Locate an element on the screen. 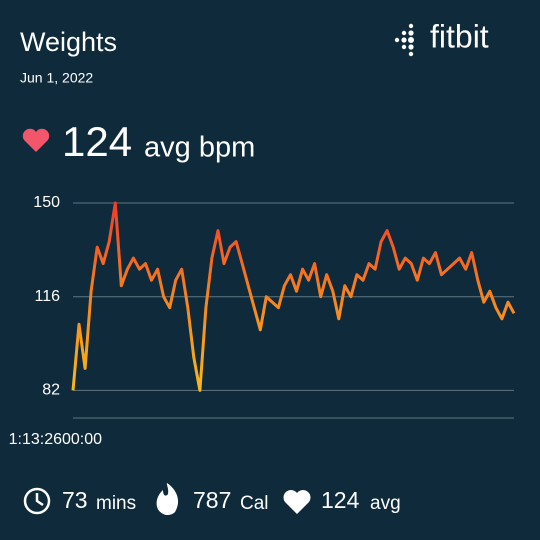 This screenshot has width=540, height=540. y-tick-label: 116 is located at coordinates (47, 296).